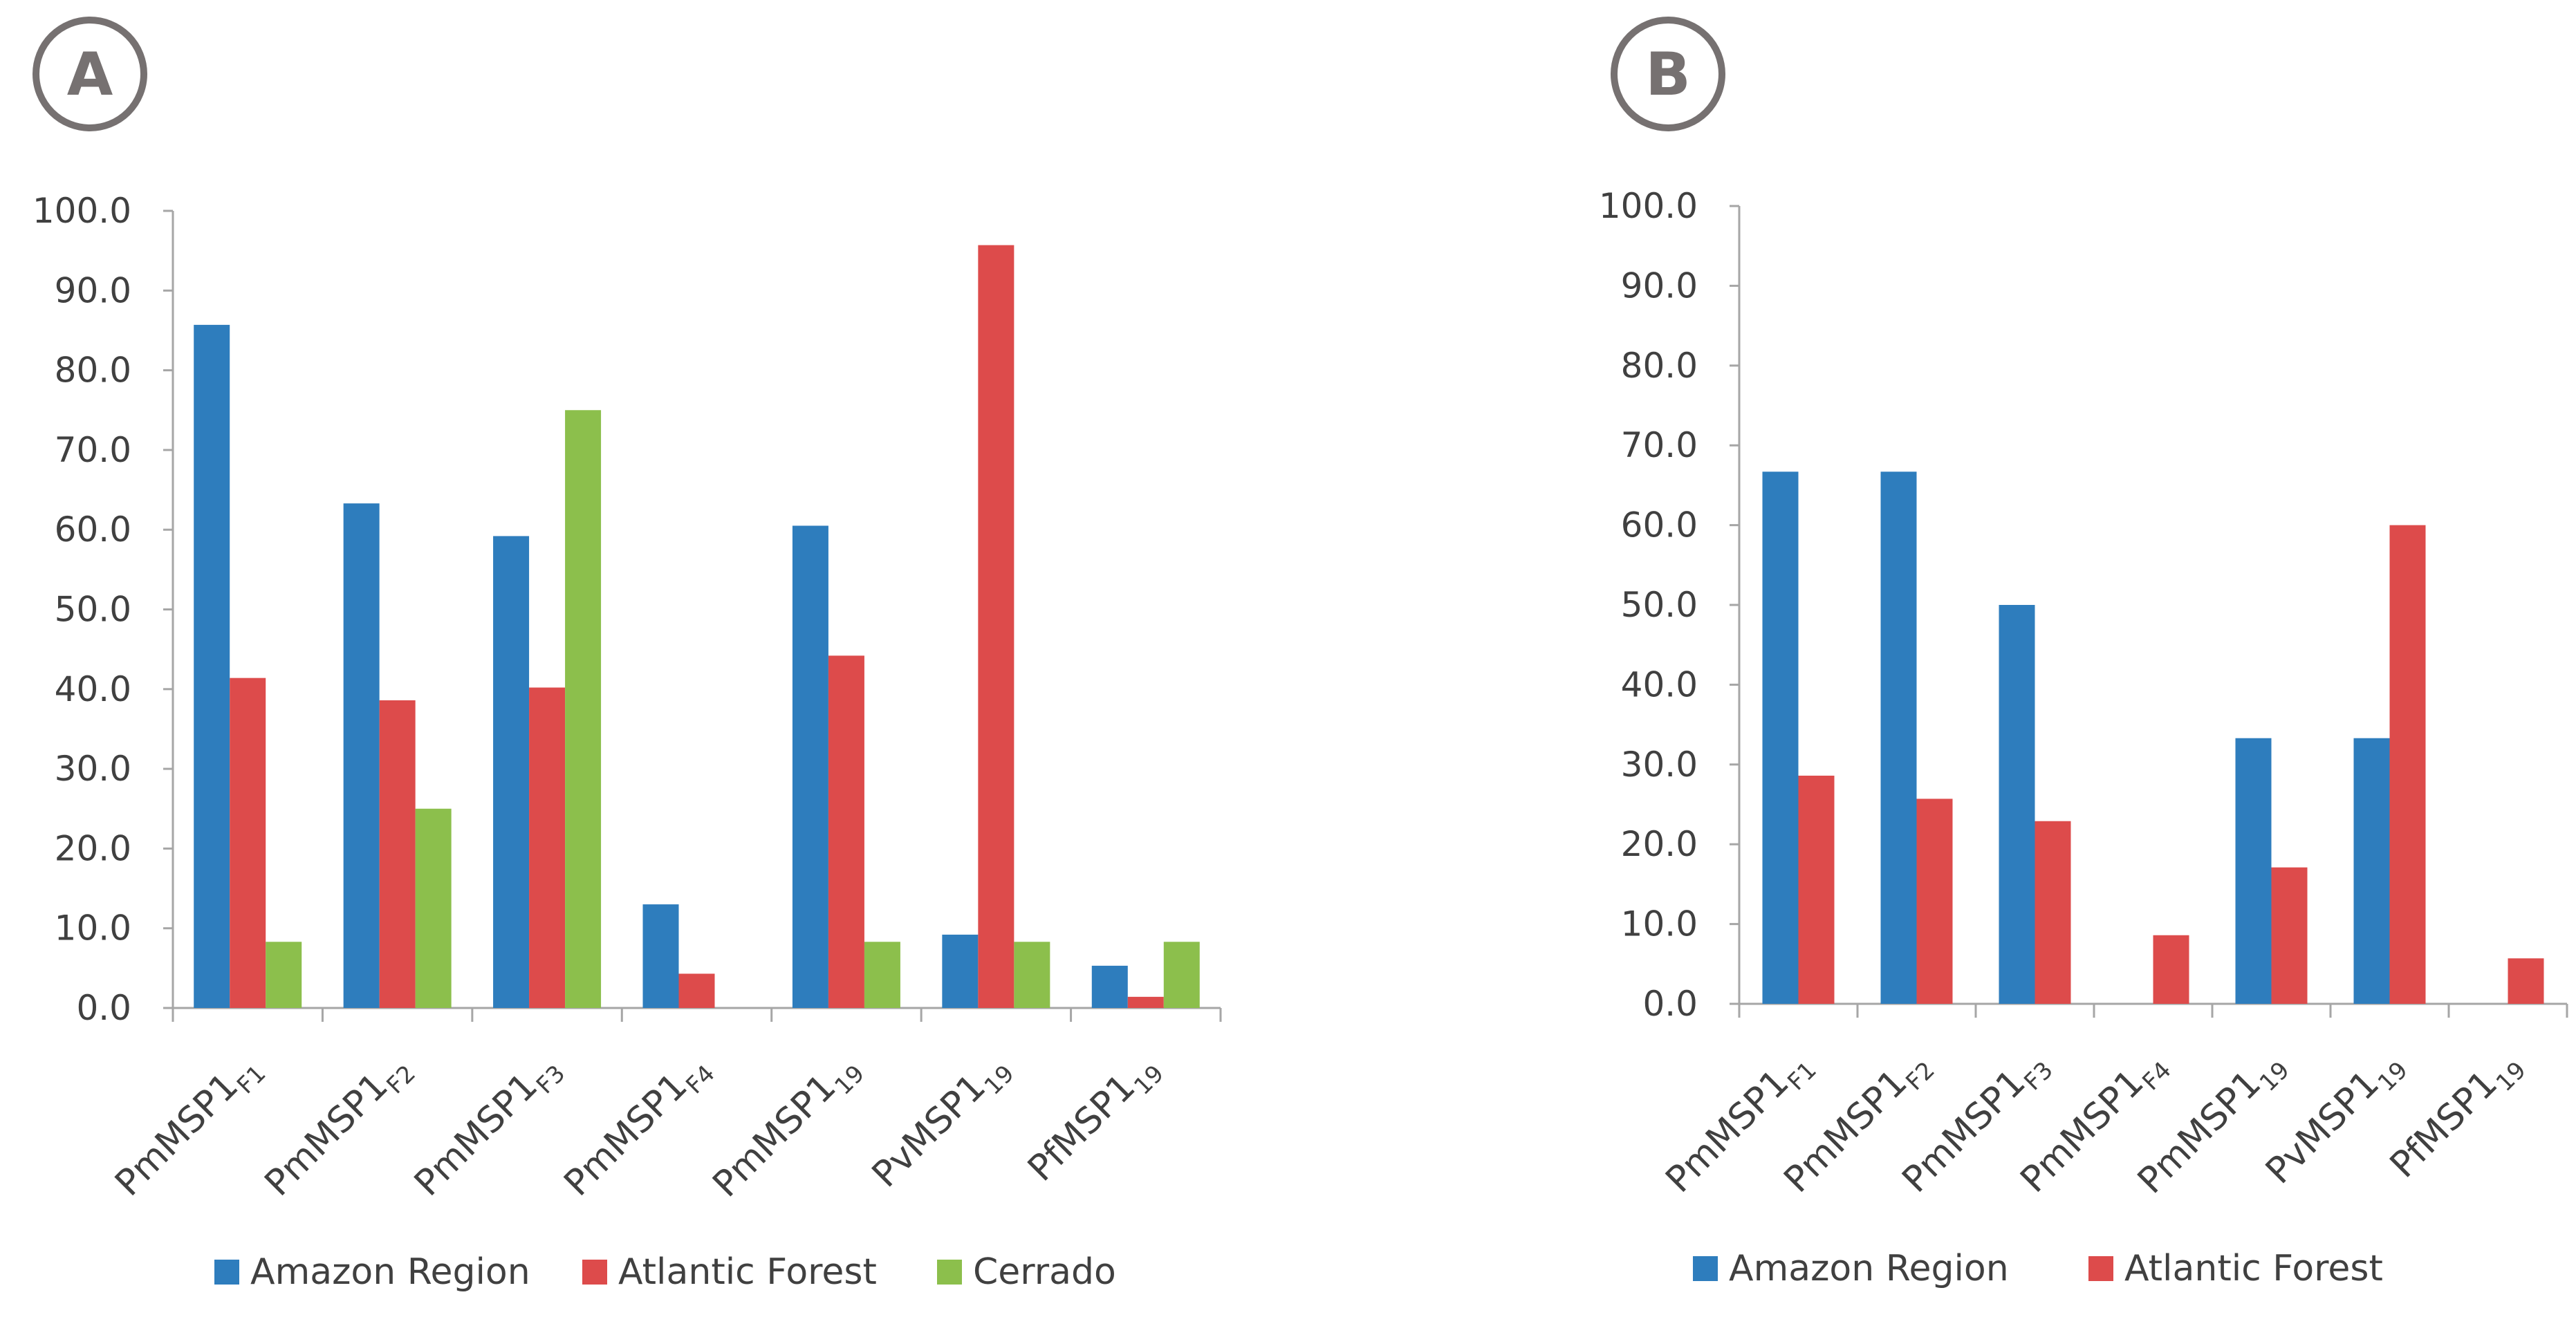 This screenshot has width=2576, height=1326. I want to click on bar-cerrado-pmmsp1f2, so click(433, 908).